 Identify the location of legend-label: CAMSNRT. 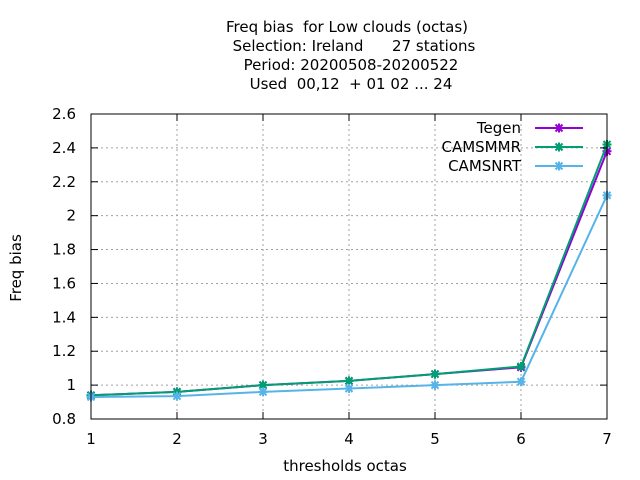
(485, 166).